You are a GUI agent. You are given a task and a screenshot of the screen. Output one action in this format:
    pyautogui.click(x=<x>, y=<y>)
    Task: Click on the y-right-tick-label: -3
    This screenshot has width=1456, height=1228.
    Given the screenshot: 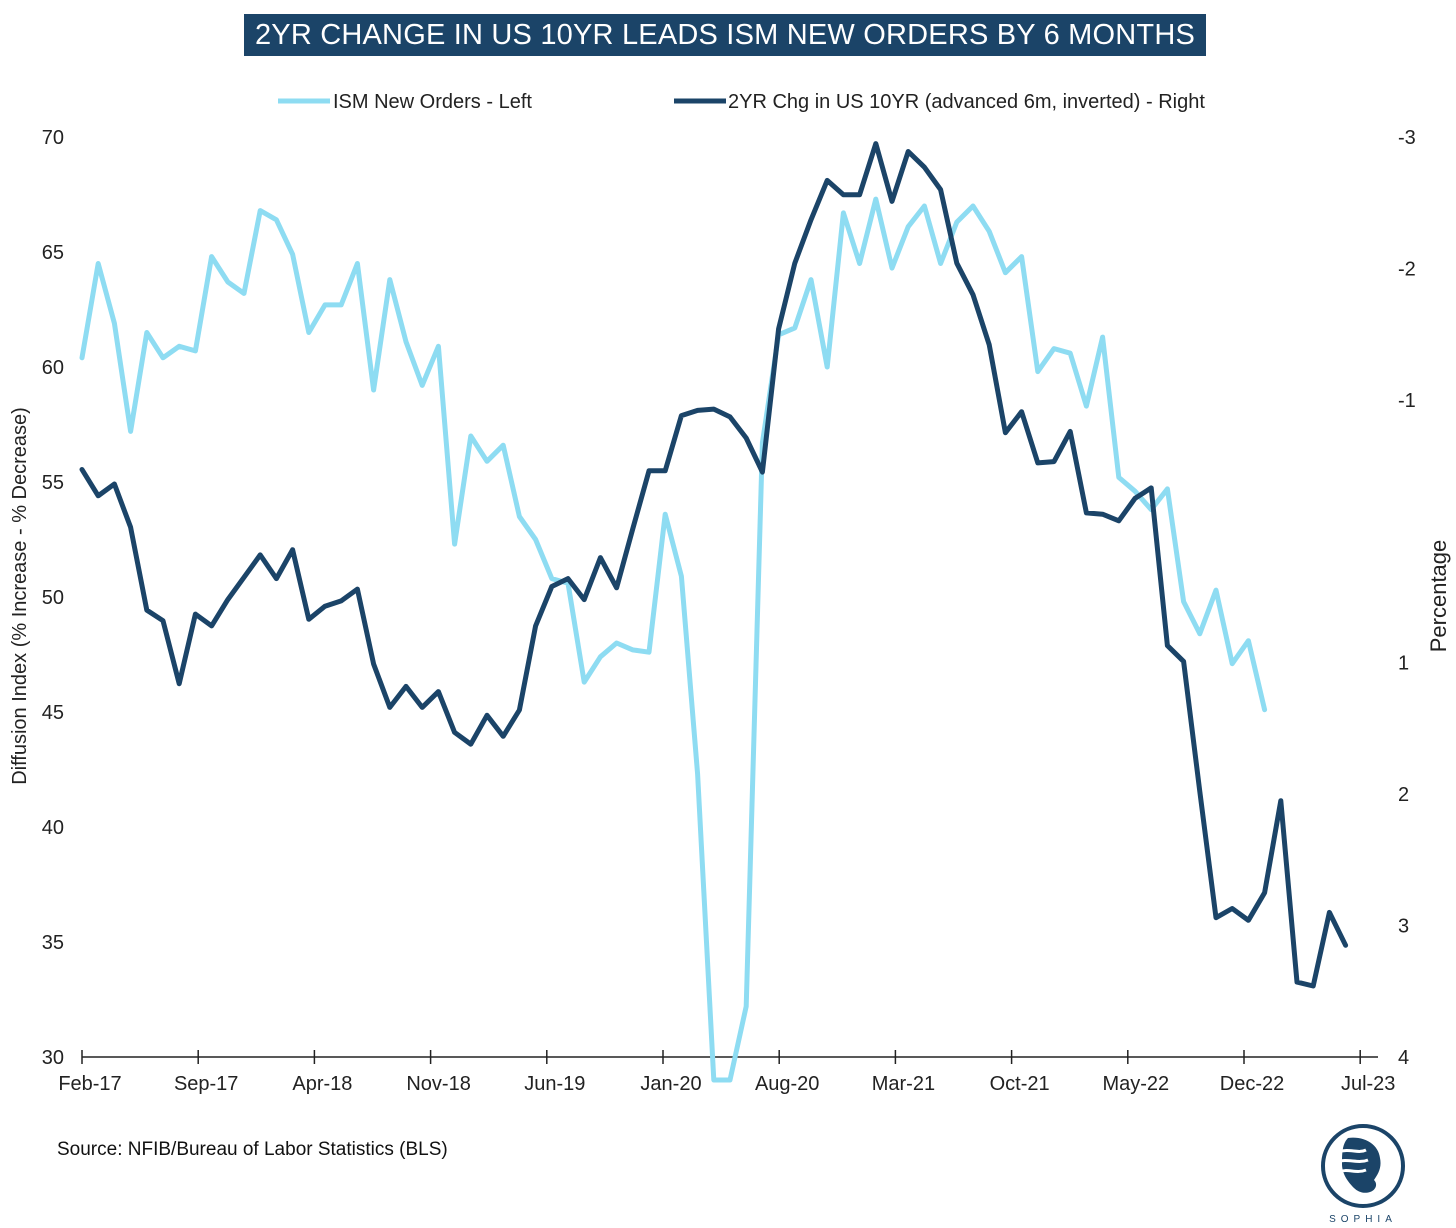 What is the action you would take?
    pyautogui.click(x=1407, y=138)
    